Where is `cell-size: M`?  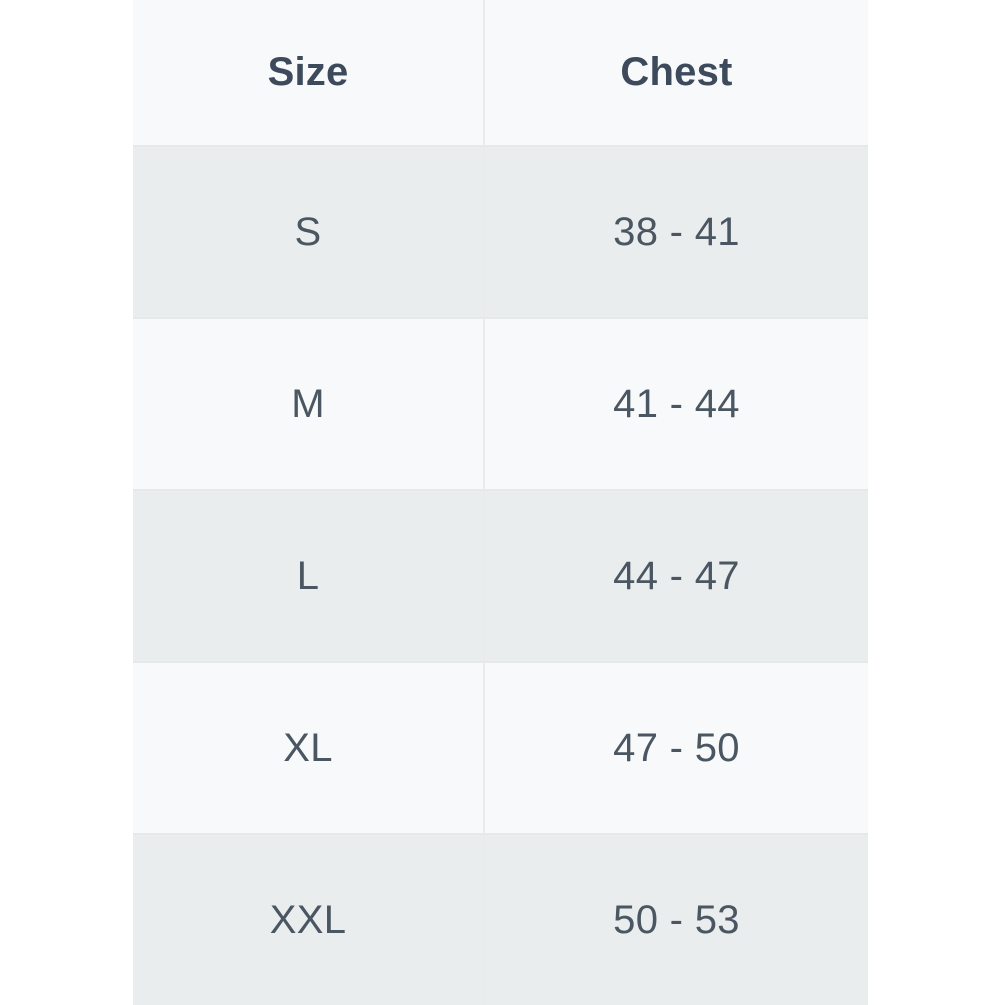 cell-size: M is located at coordinates (309, 404).